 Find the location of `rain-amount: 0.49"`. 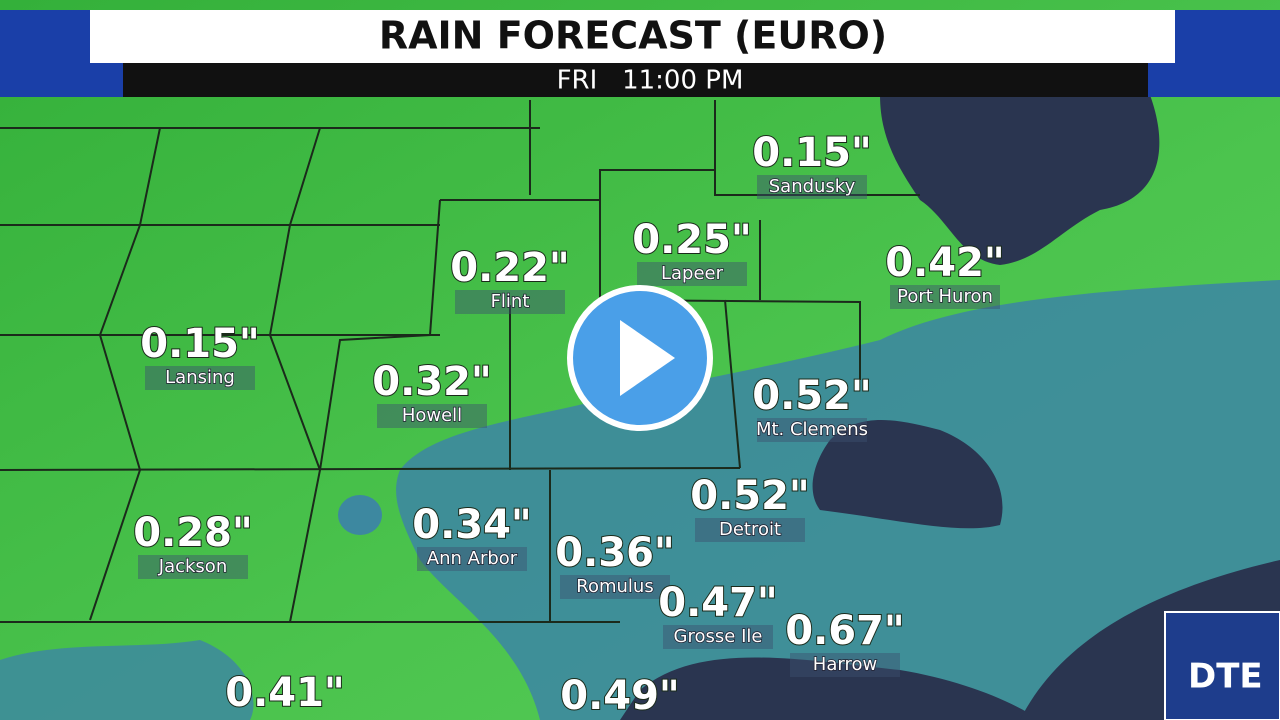

rain-amount: 0.49" is located at coordinates (620, 696).